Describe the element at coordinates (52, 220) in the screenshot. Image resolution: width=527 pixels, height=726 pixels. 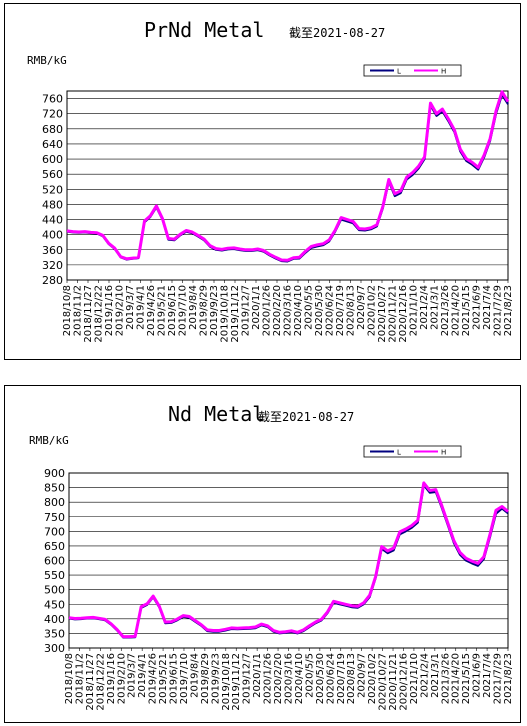
I see `y-tick-label: 440` at that location.